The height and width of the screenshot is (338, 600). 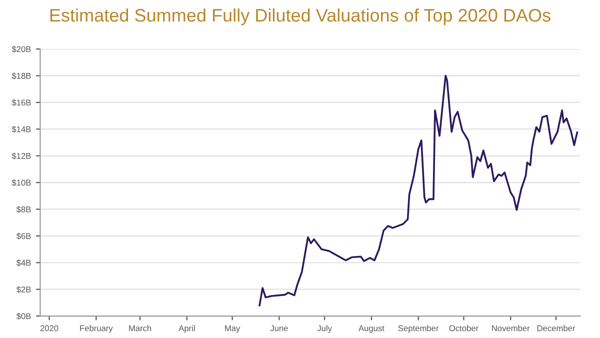 I want to click on chart-title: Estimated Summed Fully Diluted Valuations of Top 2020 DAOs, so click(x=300, y=17).